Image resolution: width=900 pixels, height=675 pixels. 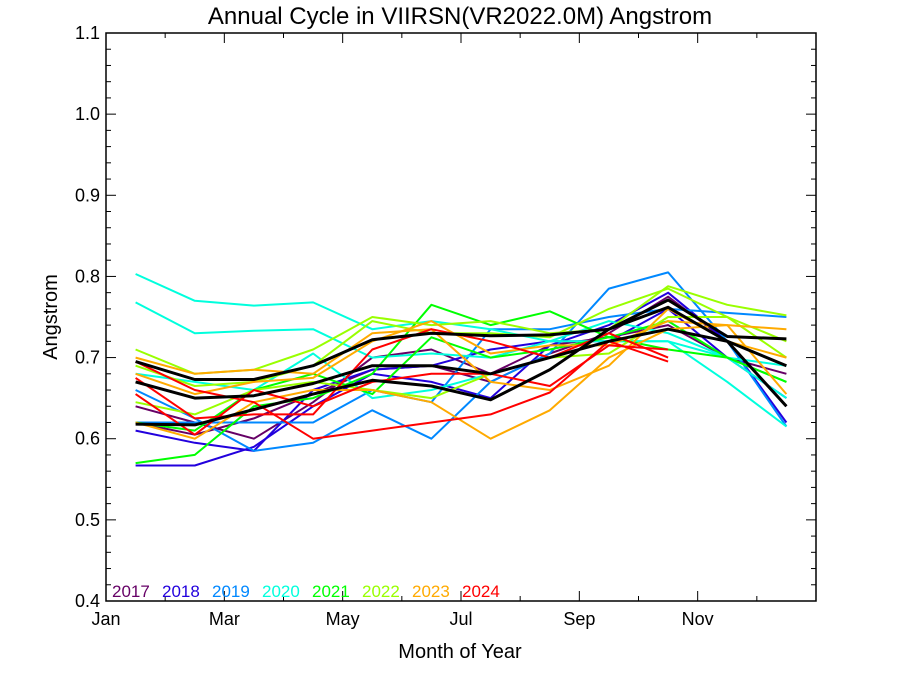 I want to click on legend-item: 2017, so click(x=131, y=591).